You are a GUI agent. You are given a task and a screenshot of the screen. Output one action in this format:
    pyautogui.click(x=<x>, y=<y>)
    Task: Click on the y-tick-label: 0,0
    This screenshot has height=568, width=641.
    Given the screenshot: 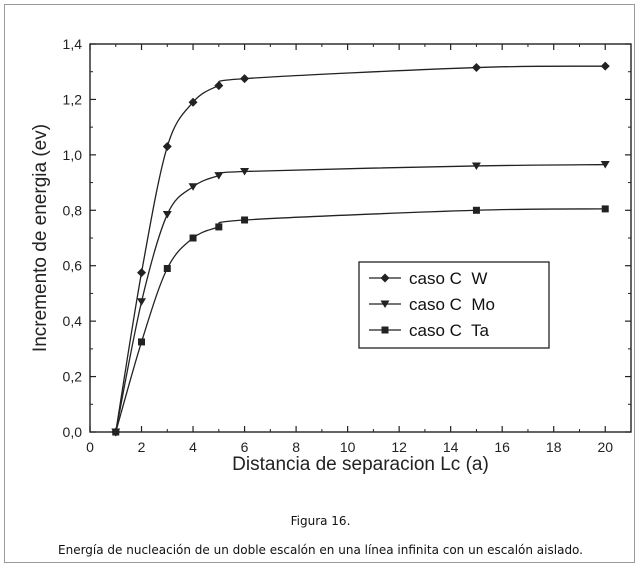 What is the action you would take?
    pyautogui.click(x=73, y=432)
    